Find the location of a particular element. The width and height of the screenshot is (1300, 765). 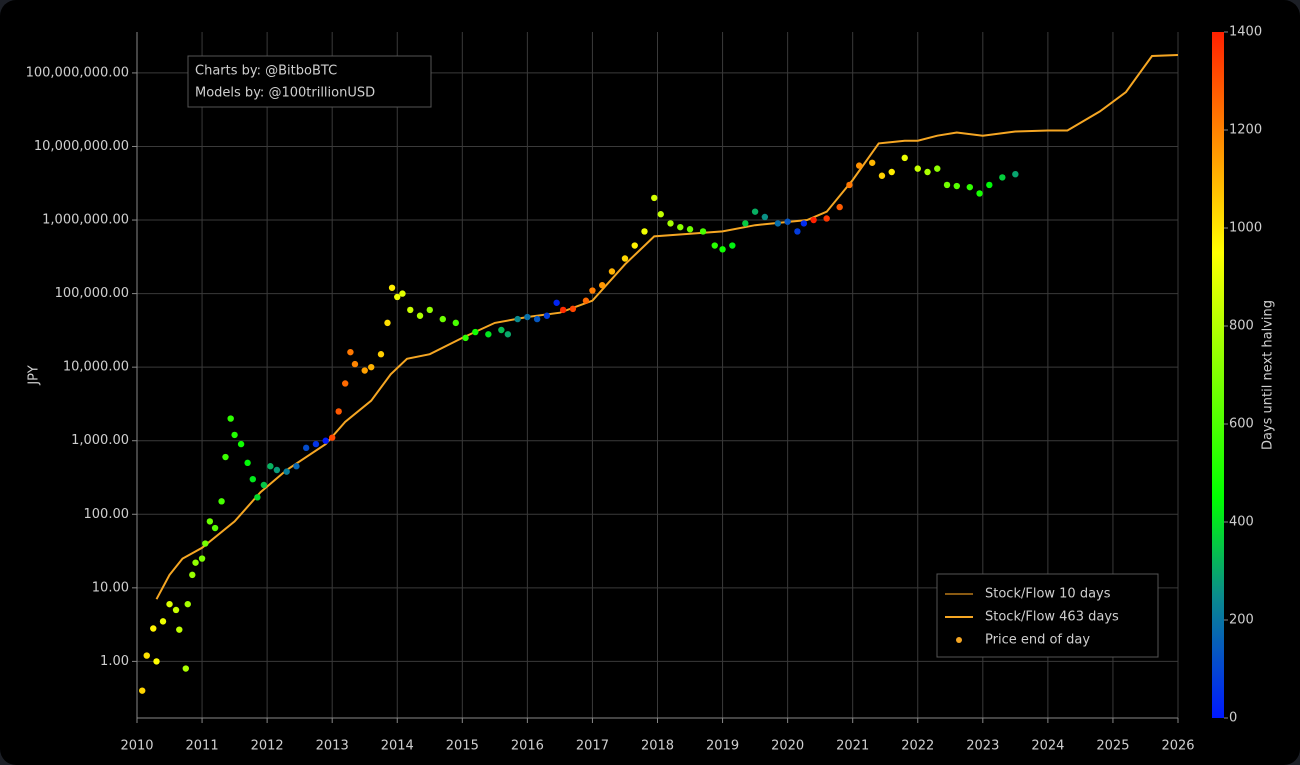

x-tick-label: 2021 is located at coordinates (852, 746).